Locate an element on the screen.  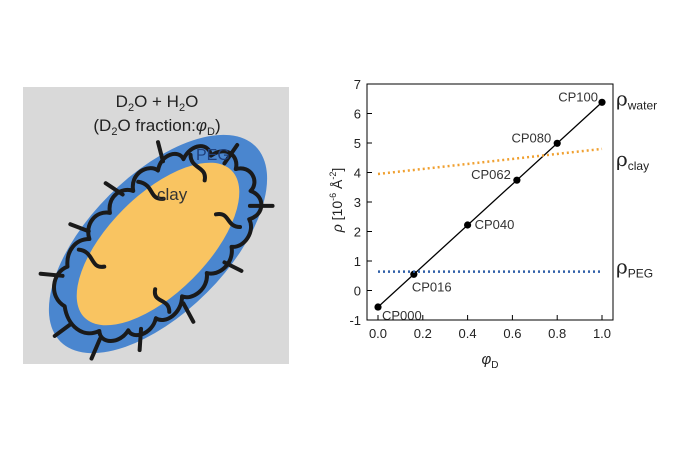
y-tick-label: 5 is located at coordinates (357, 143).